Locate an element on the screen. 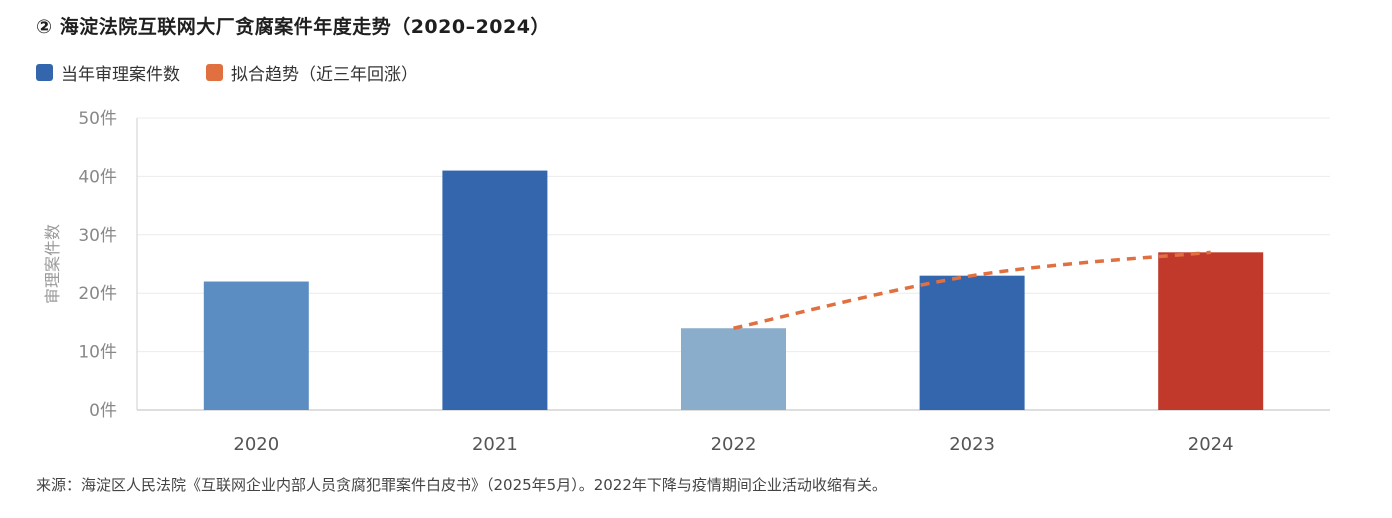  bar-2024 is located at coordinates (1211, 331).